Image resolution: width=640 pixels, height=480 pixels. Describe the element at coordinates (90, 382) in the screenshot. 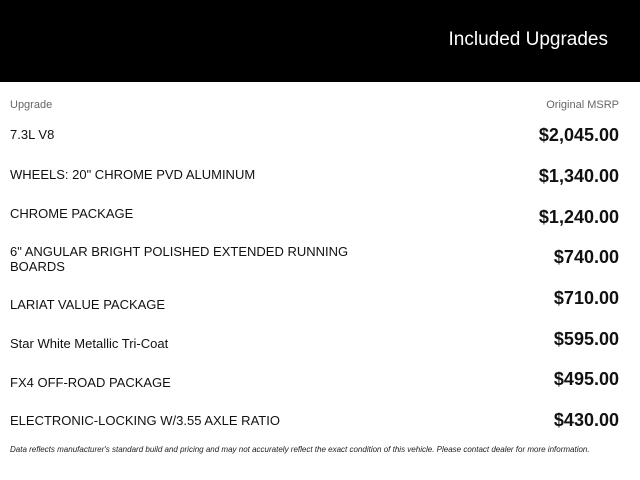

I see `upgrade-name: FX4 OFF-ROAD PACKAGE` at that location.